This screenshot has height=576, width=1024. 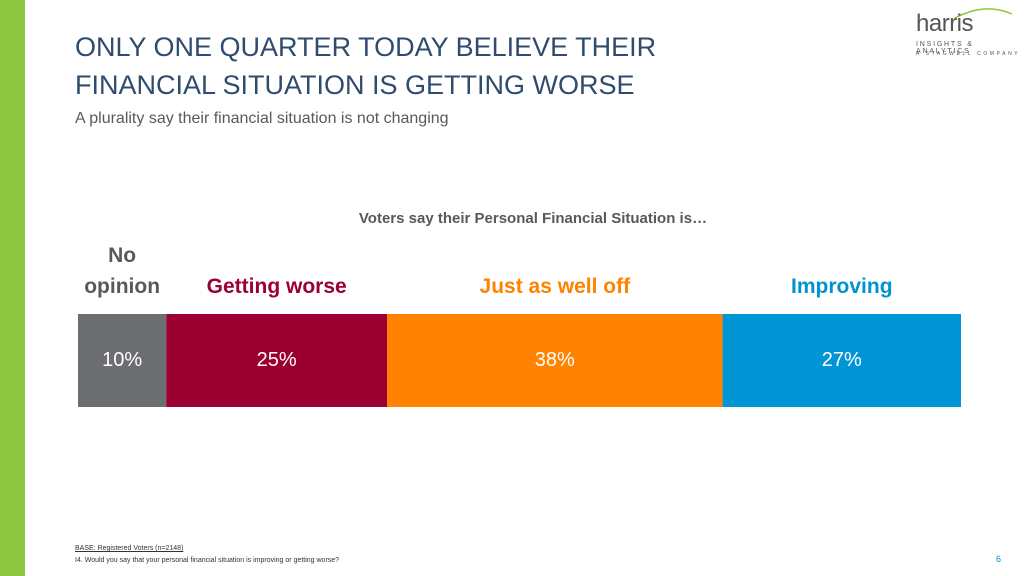 I want to click on page-number: 6, so click(x=999, y=559).